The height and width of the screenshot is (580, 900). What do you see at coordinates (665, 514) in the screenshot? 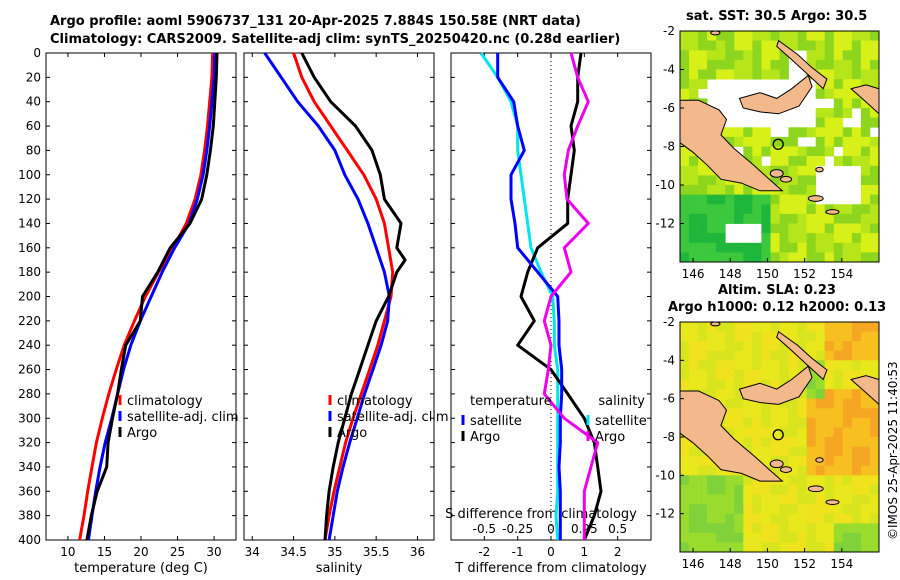
I see `sla-ytick-label: -12` at bounding box center [665, 514].